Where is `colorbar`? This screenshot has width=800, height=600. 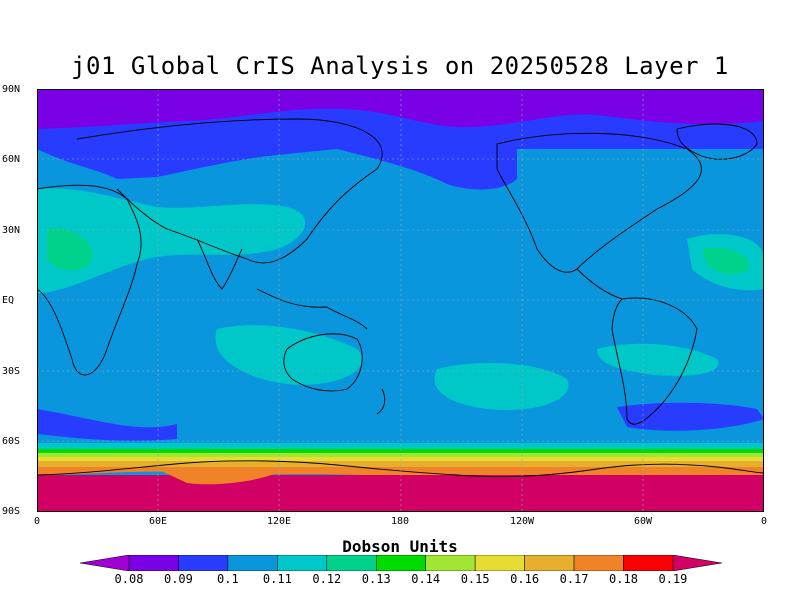
colorbar is located at coordinates (401, 563).